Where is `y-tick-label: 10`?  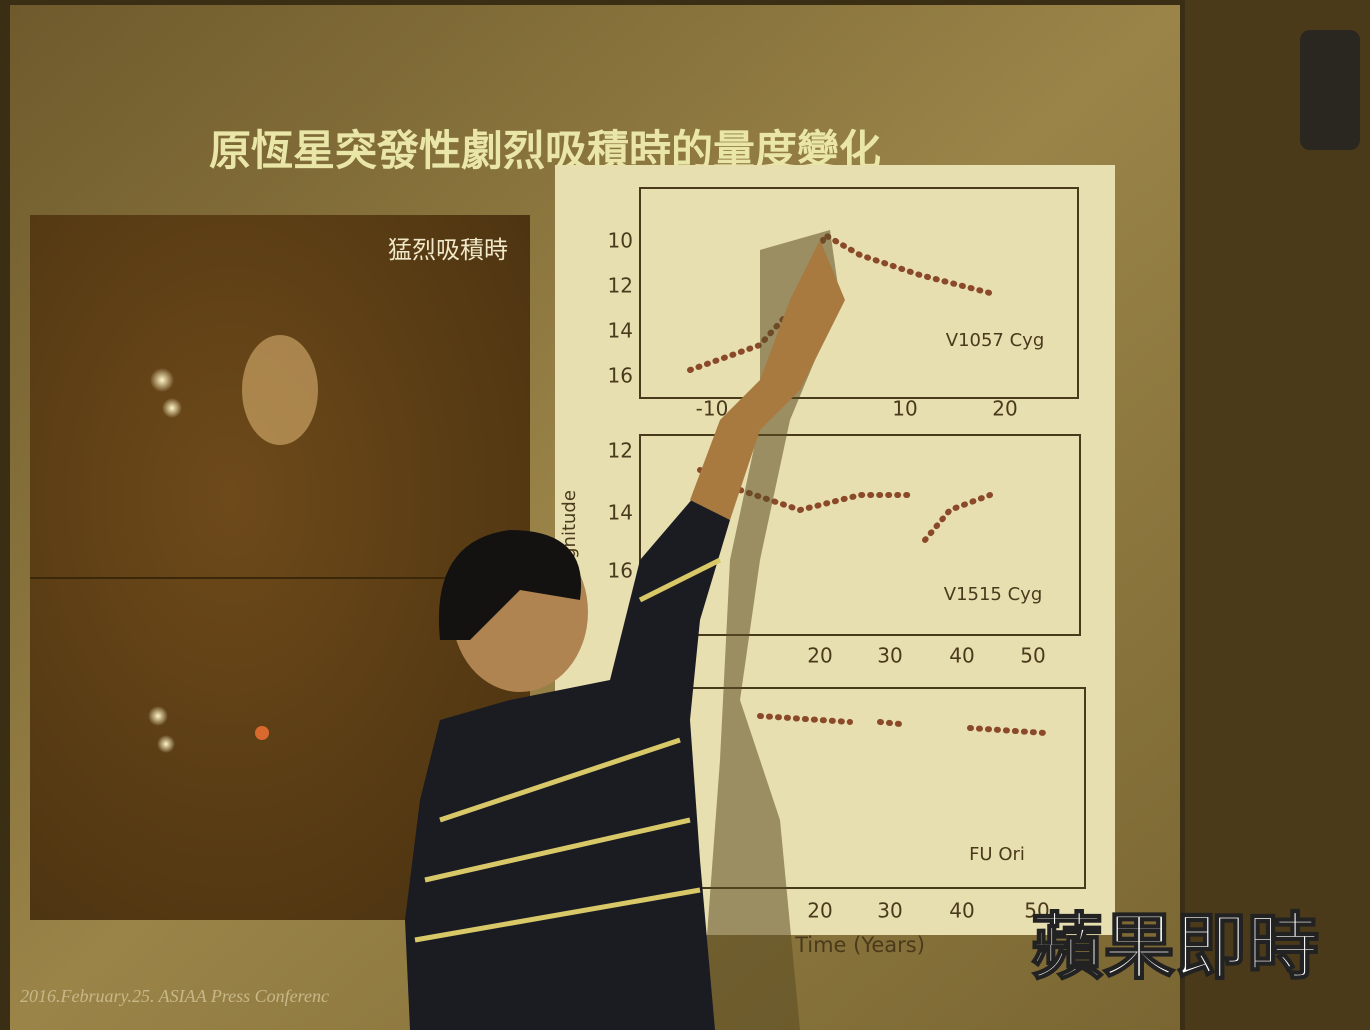
y-tick-label: 10 is located at coordinates (620, 241).